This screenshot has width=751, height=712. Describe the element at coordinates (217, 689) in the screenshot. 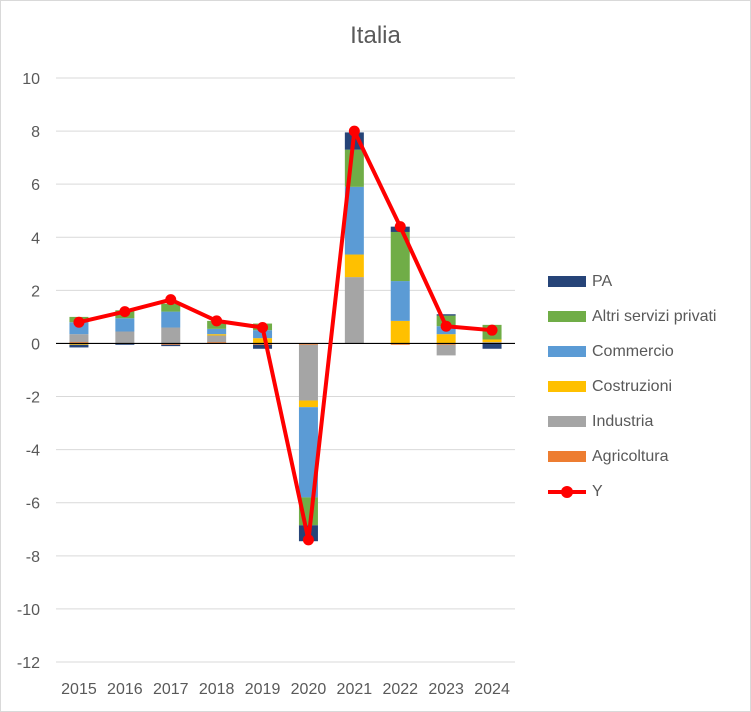

I see `x-tick-label: 2018` at that location.